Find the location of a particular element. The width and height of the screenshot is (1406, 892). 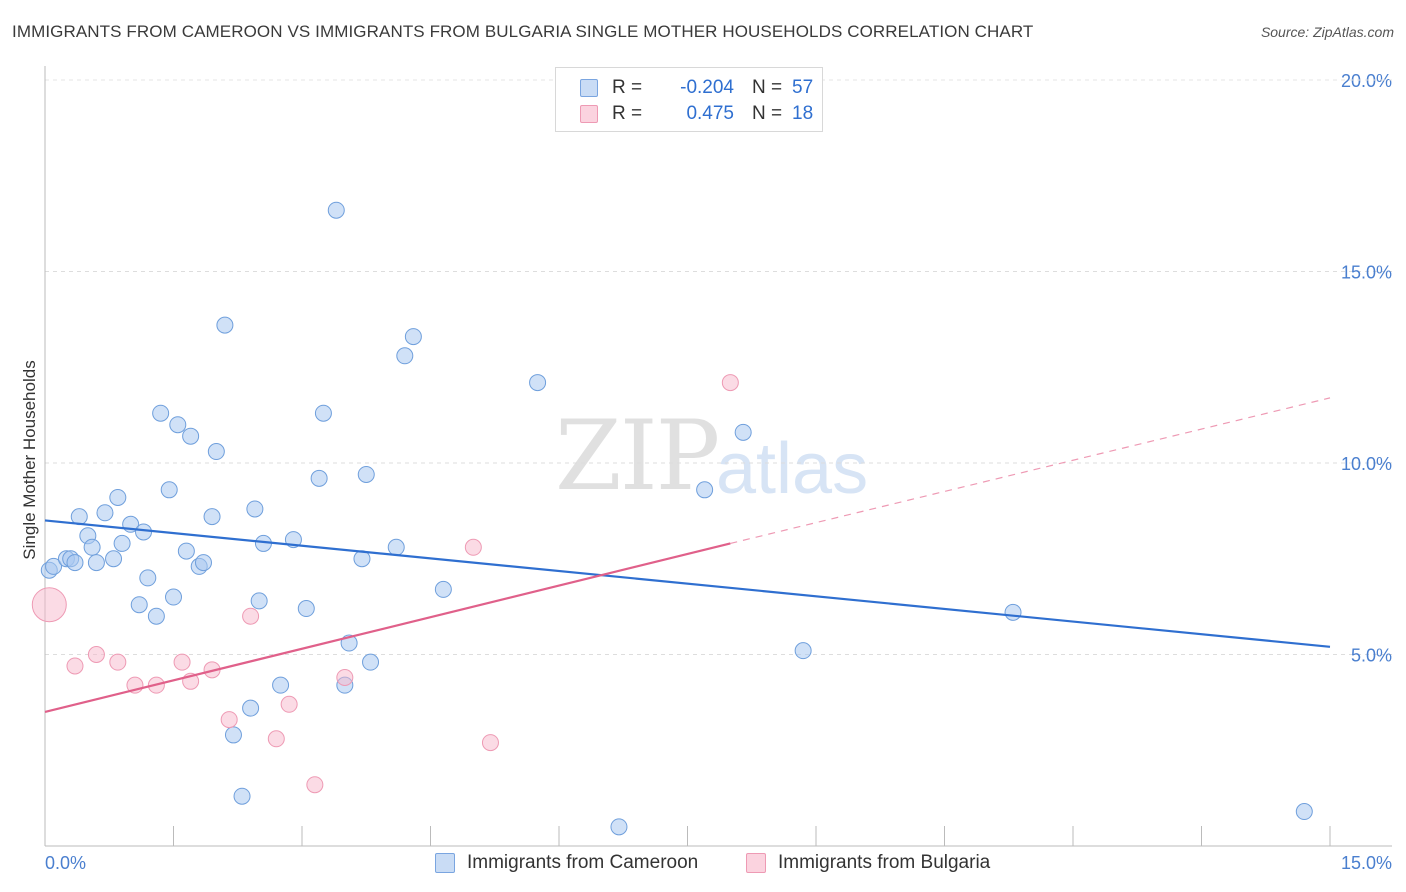

source-label: Source: ZipAtlas.com is located at coordinates (1327, 32).